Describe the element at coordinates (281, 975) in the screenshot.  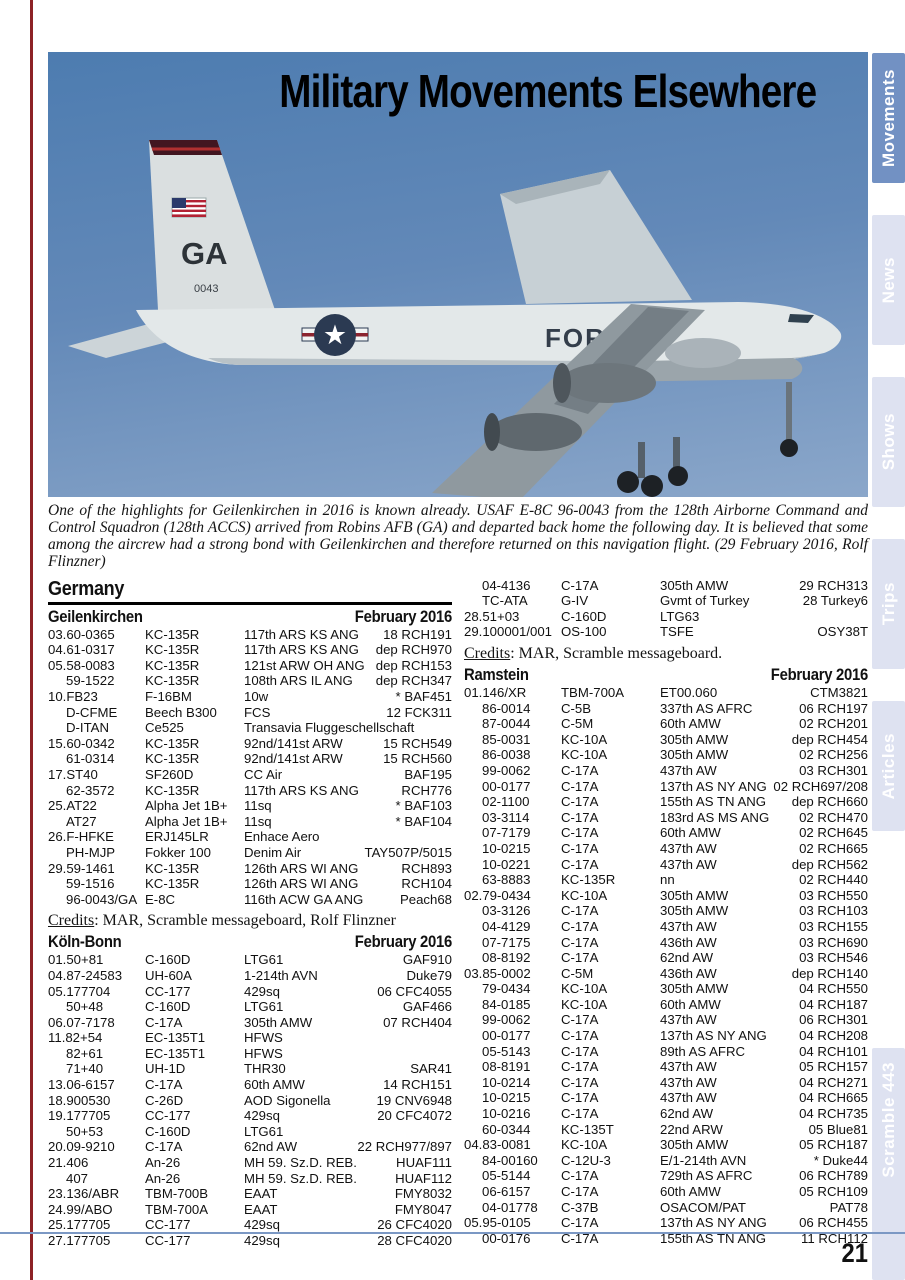
I see `cell-c3: 1-214th AVN` at that location.